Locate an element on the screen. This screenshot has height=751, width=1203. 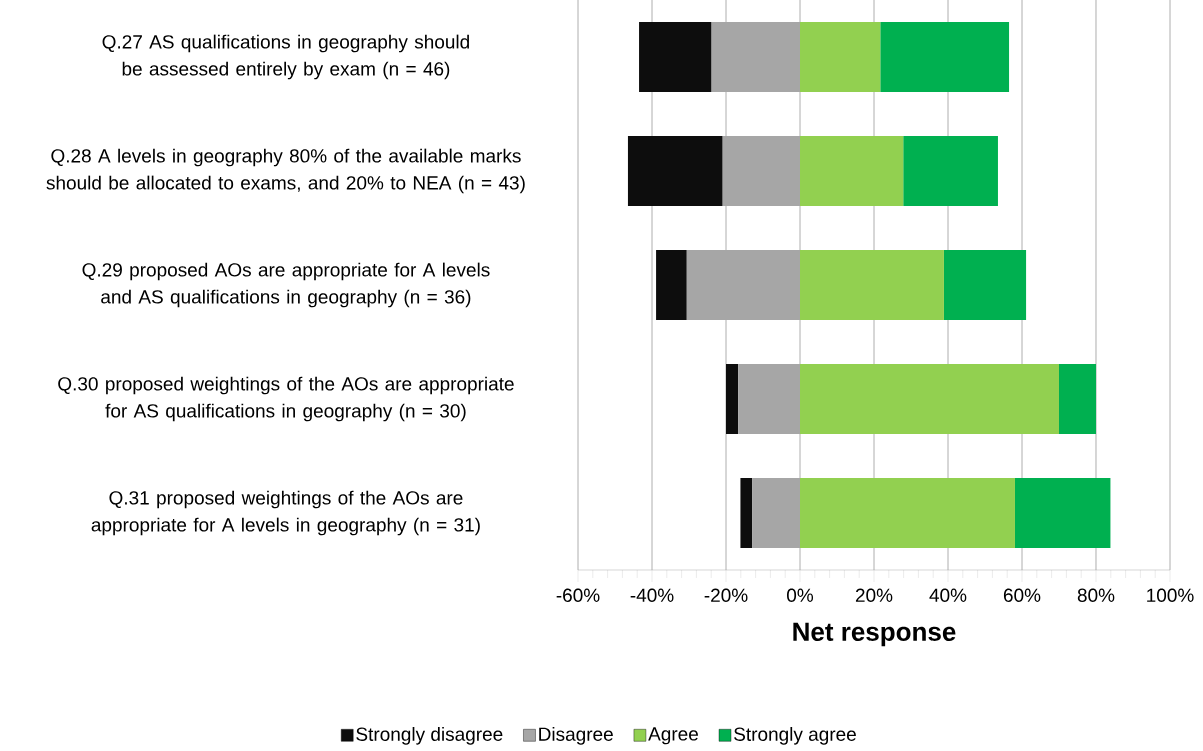
x-tick-label: 0% is located at coordinates (800, 595).